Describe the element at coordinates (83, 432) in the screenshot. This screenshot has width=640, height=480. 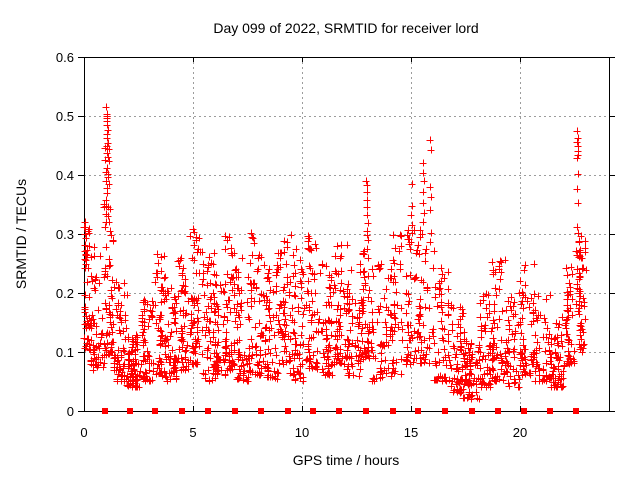
I see `x-tick-label: 0` at that location.